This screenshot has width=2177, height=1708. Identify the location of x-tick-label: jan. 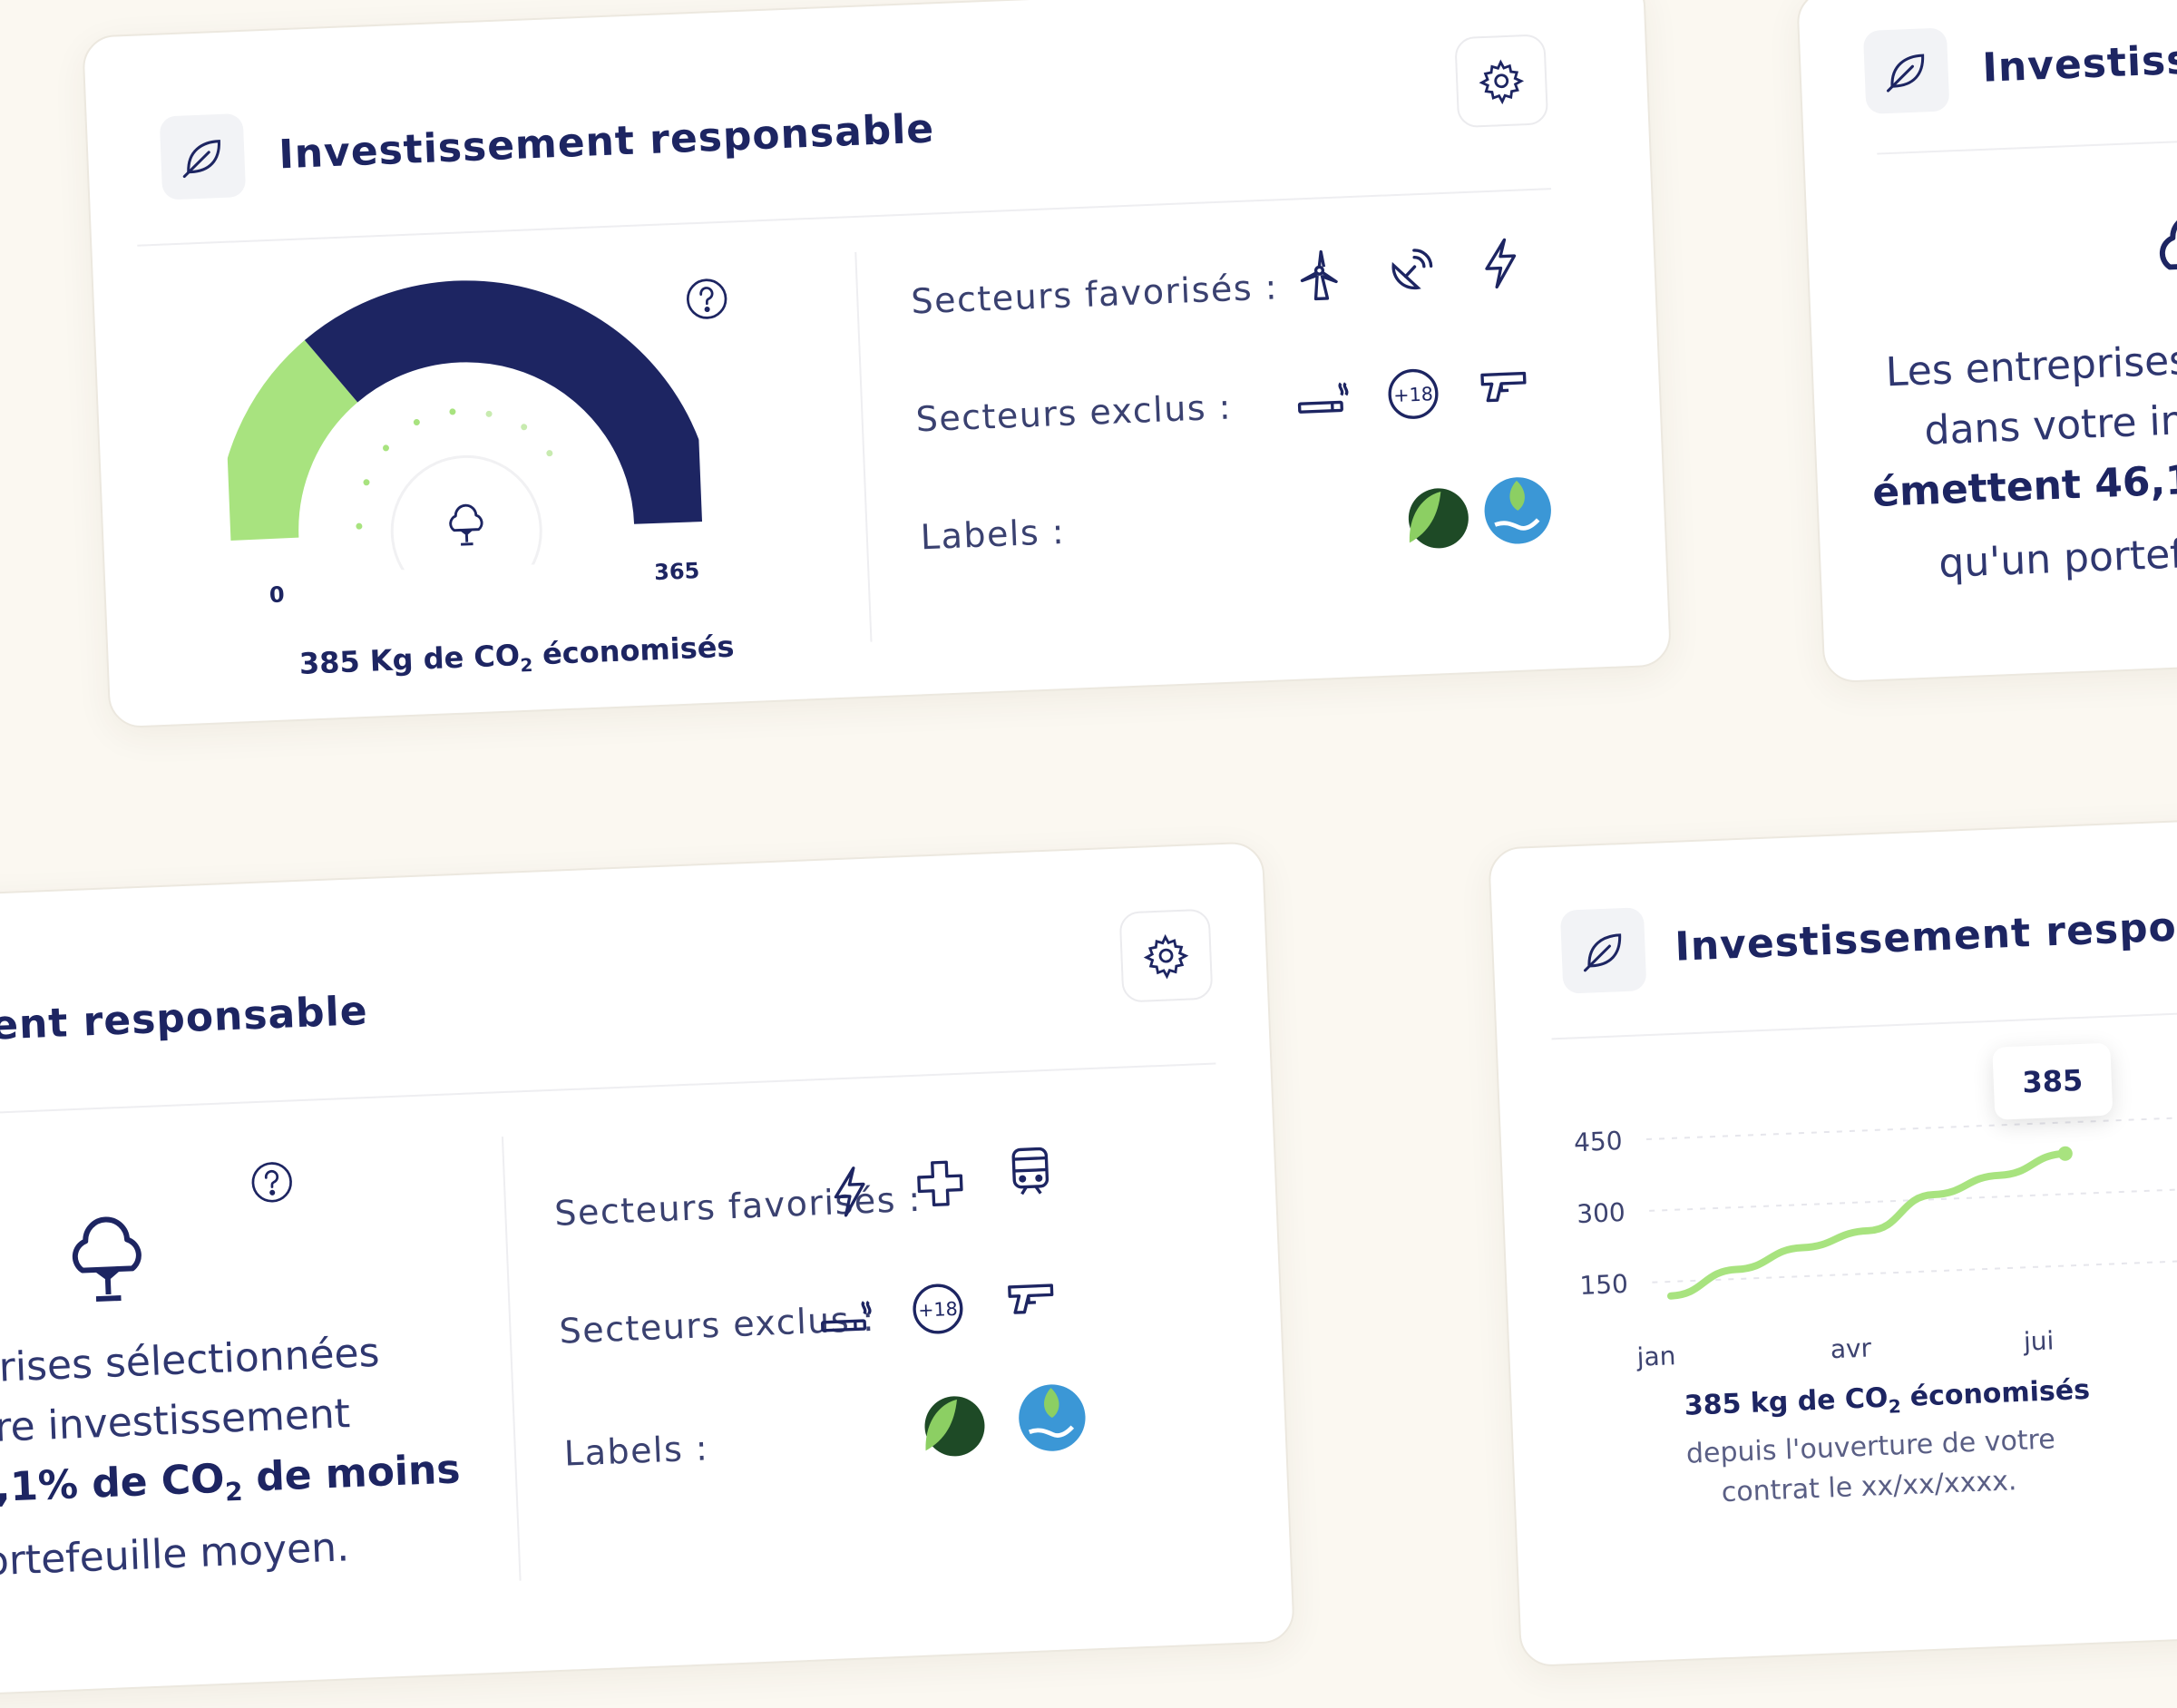
(1655, 1356).